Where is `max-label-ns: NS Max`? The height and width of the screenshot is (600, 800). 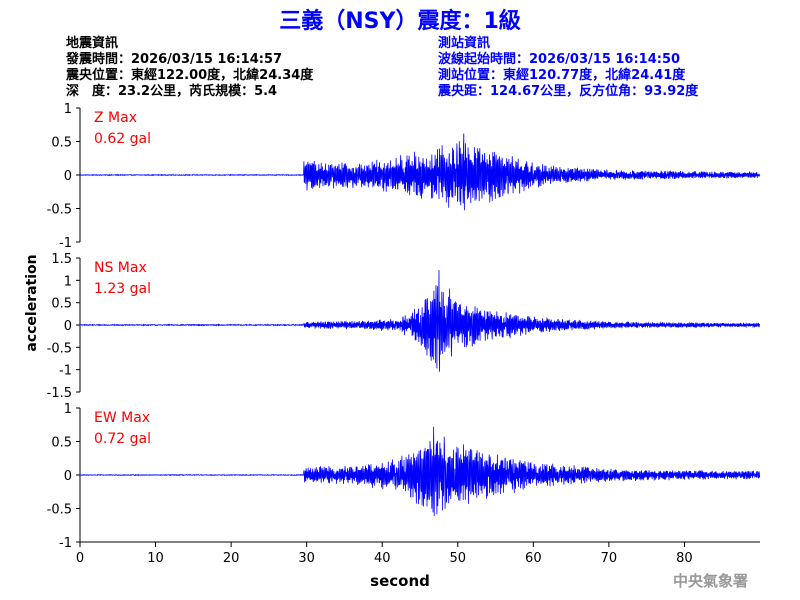
max-label-ns: NS Max is located at coordinates (120, 268).